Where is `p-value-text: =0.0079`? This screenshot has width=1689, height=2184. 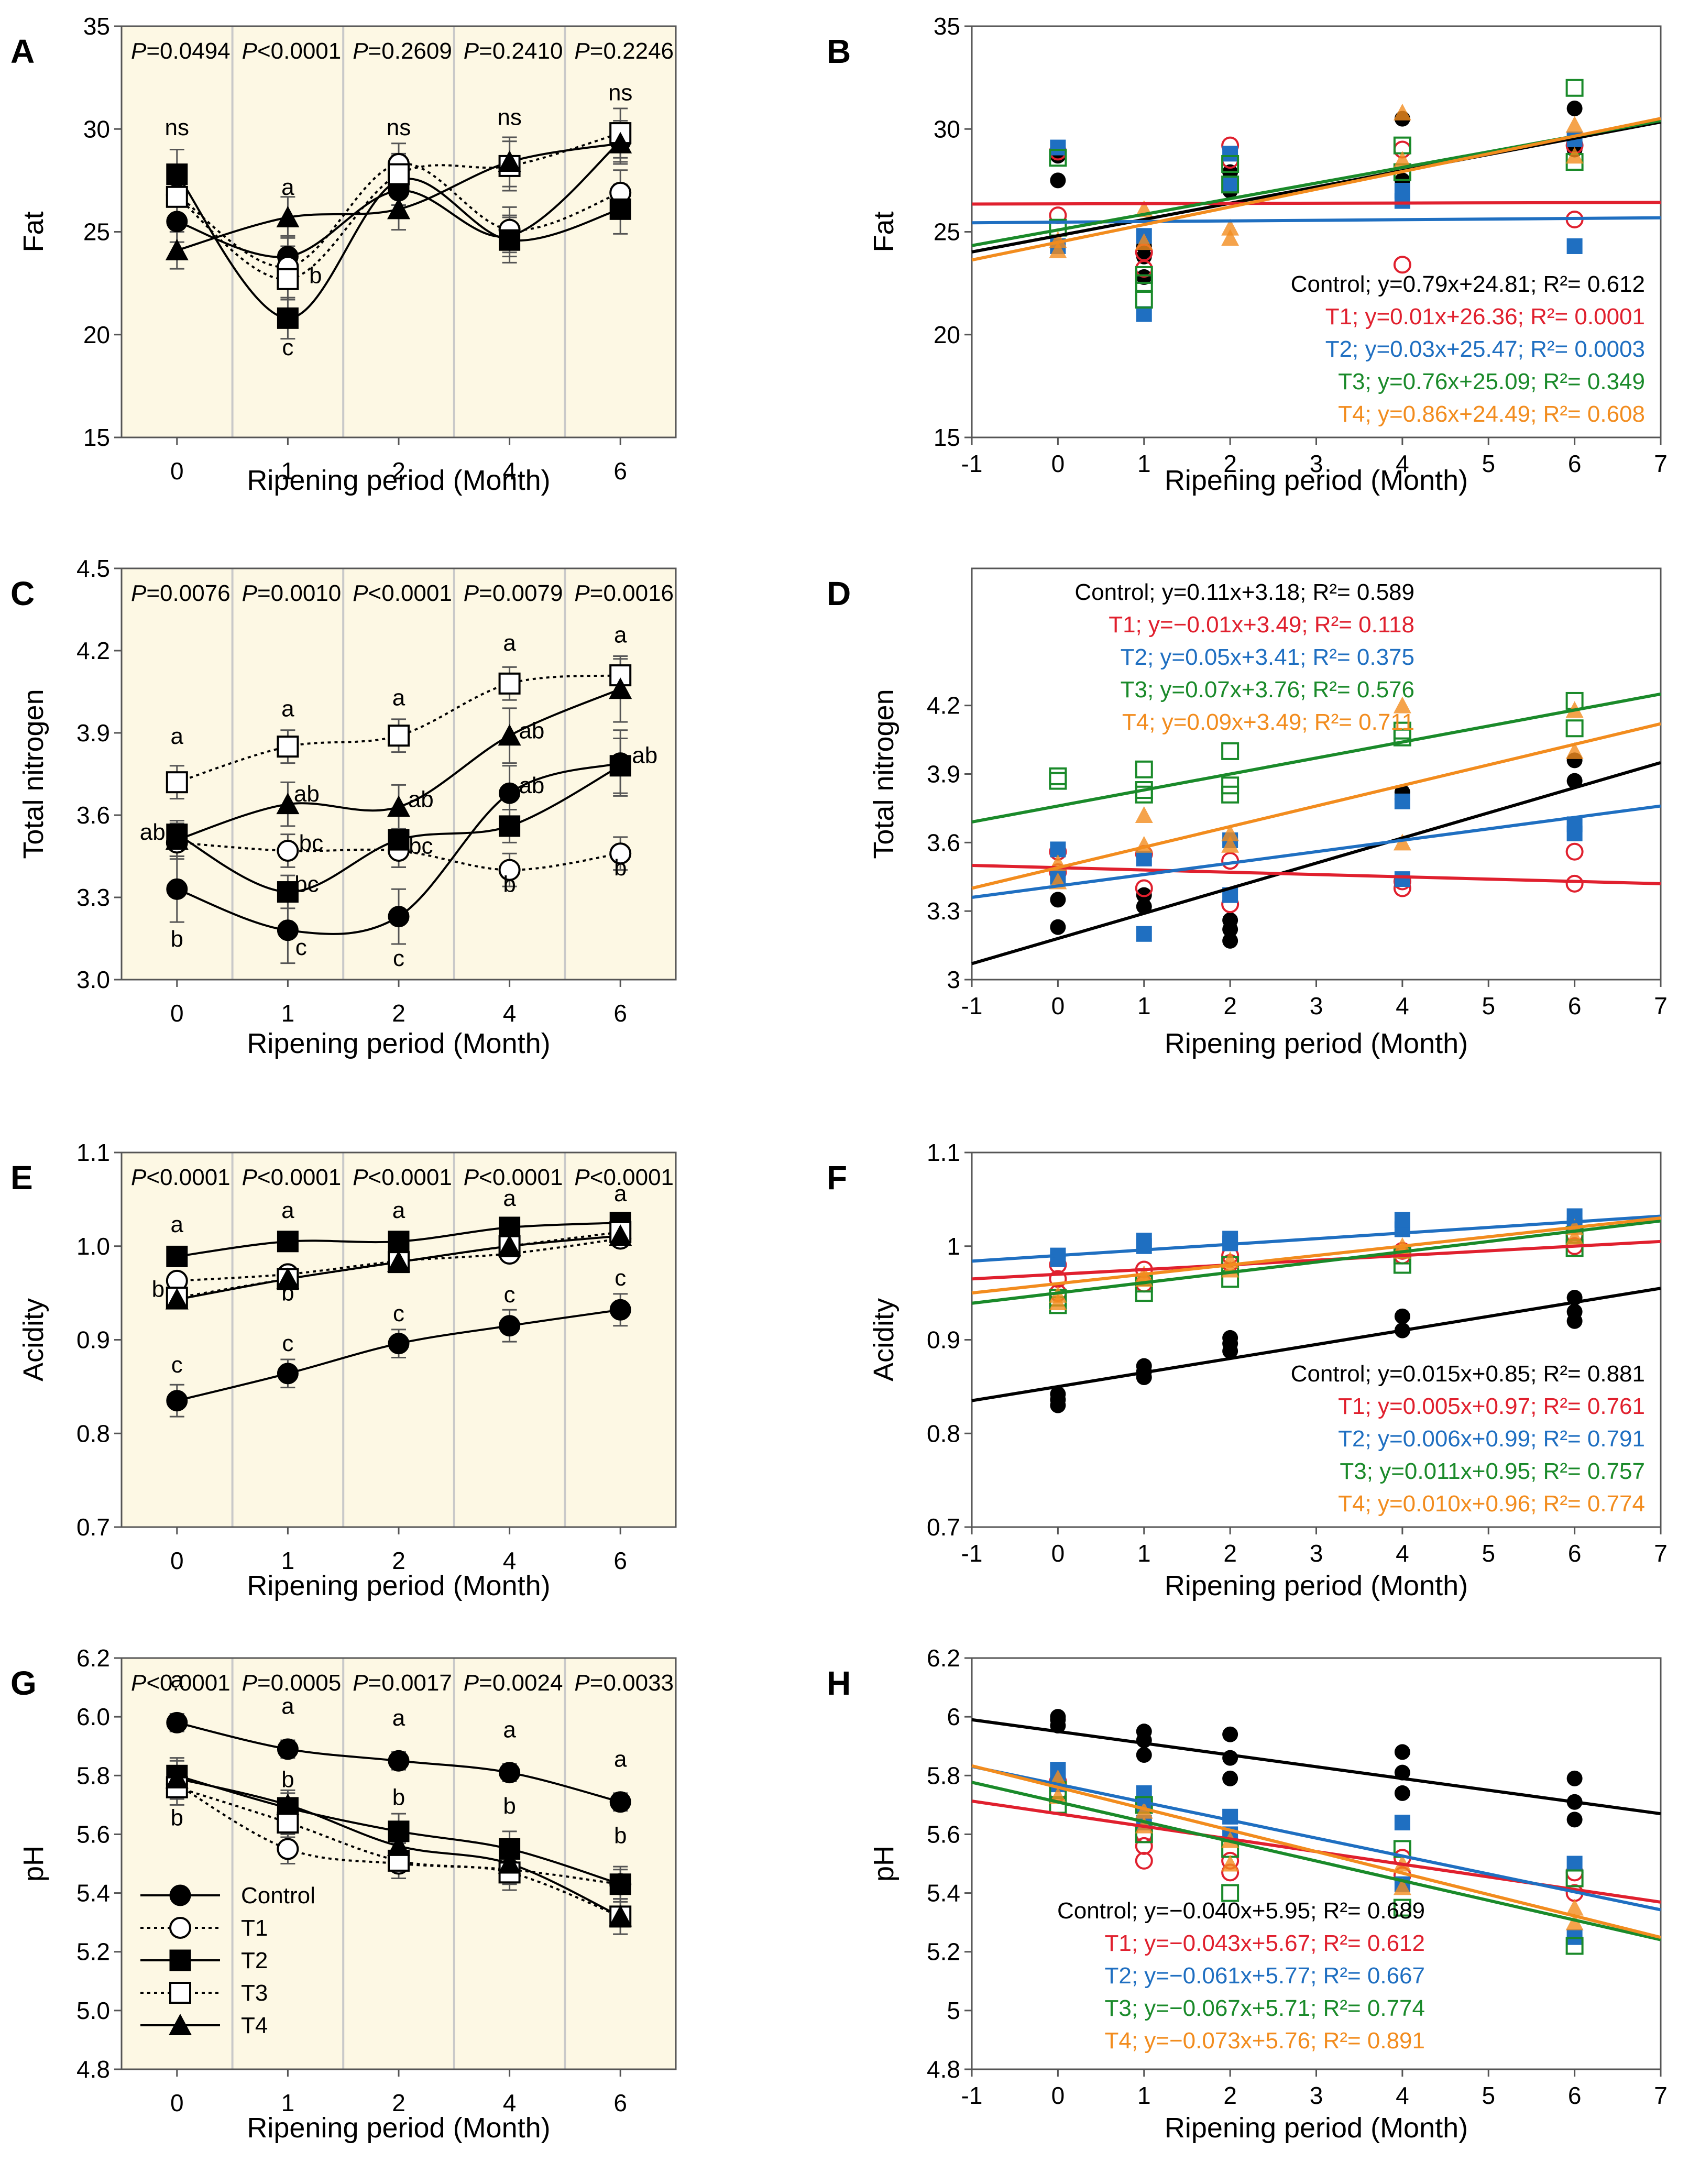 p-value-text: =0.0079 is located at coordinates (521, 593).